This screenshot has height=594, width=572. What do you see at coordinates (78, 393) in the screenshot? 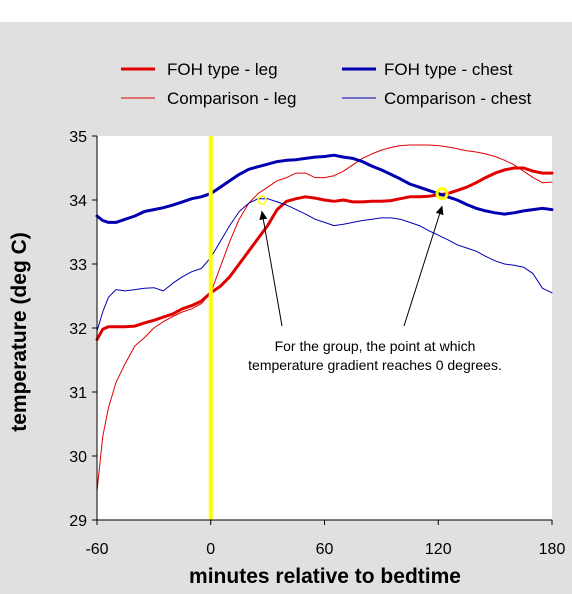
I see `y-tick-label: 31` at bounding box center [78, 393].